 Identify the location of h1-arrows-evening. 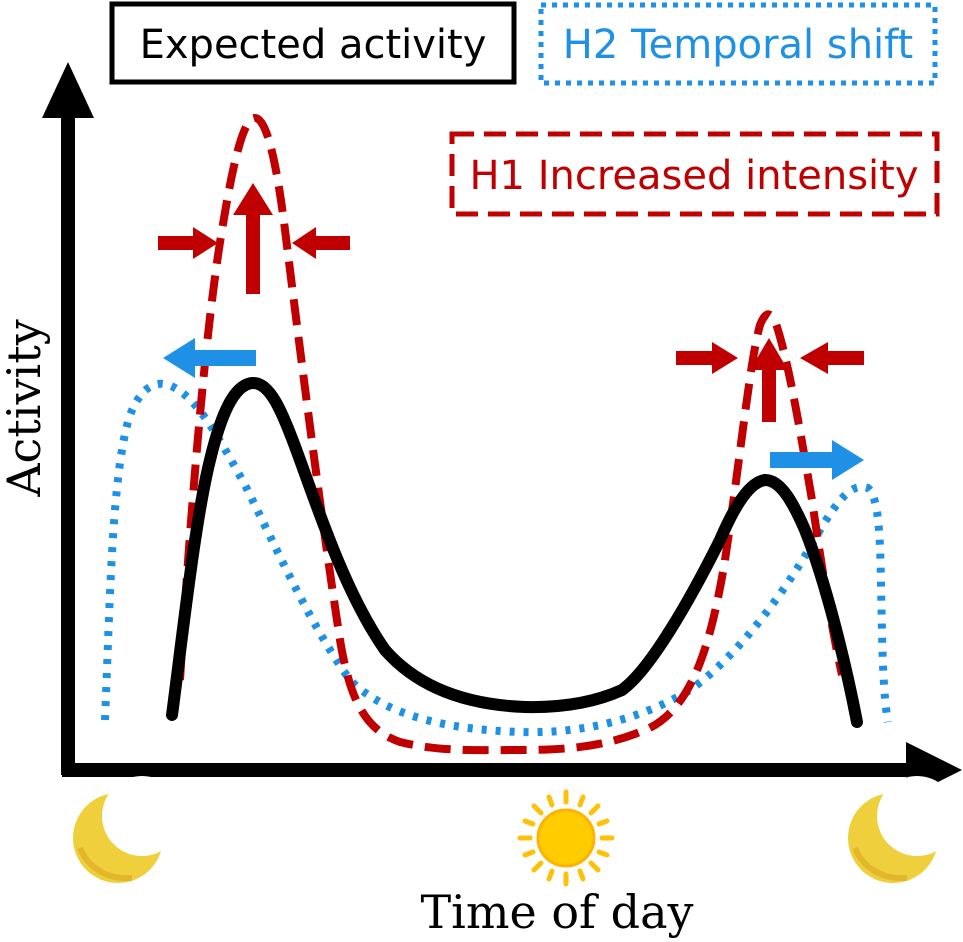
(770, 380).